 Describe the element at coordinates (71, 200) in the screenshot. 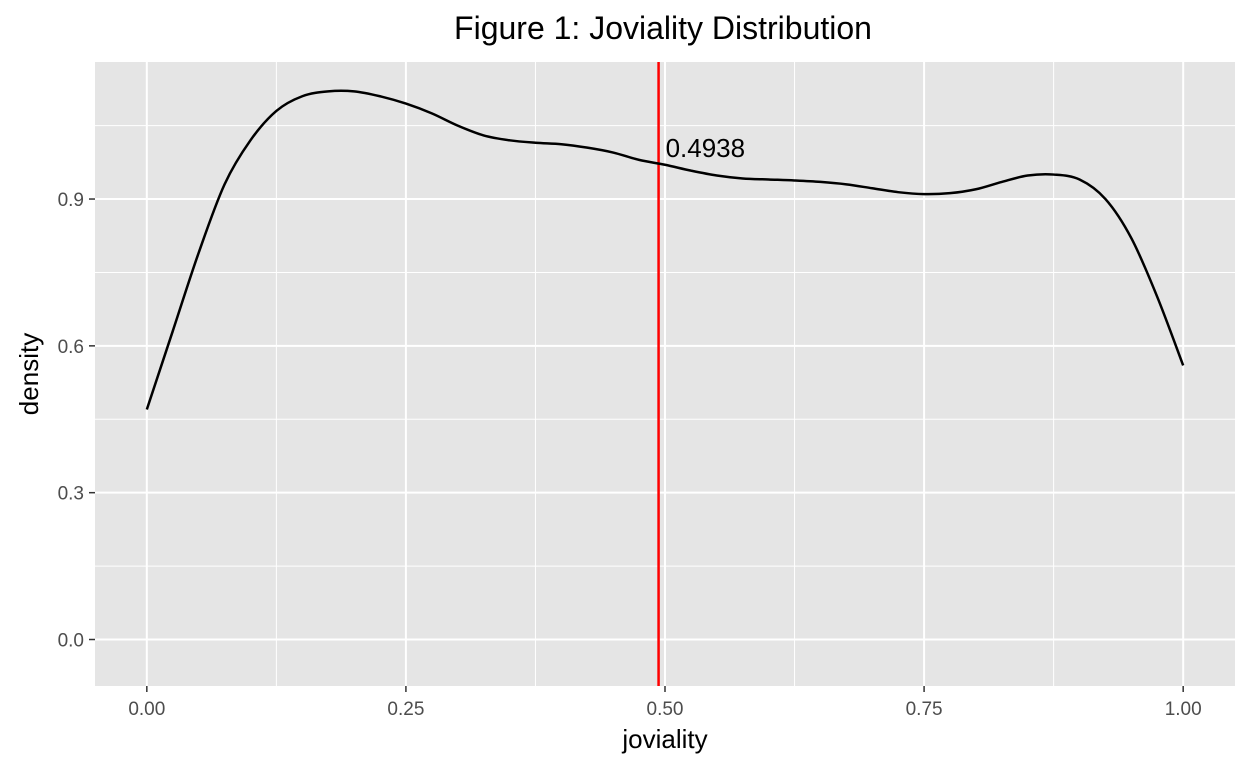

I see `y-tick-label: 0.9` at that location.